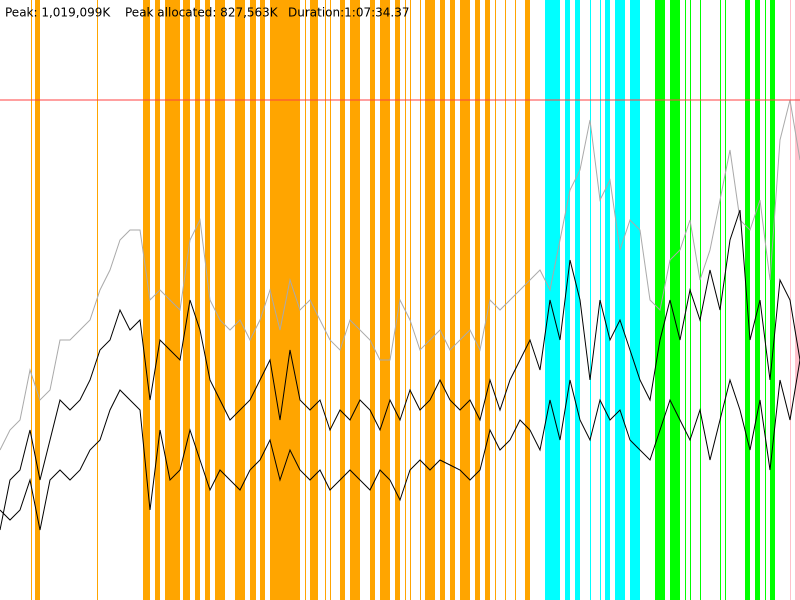 This screenshot has width=800, height=600. What do you see at coordinates (202, 13) in the screenshot?
I see `peak-allocated-text: Peak allocated: 827,563K` at bounding box center [202, 13].